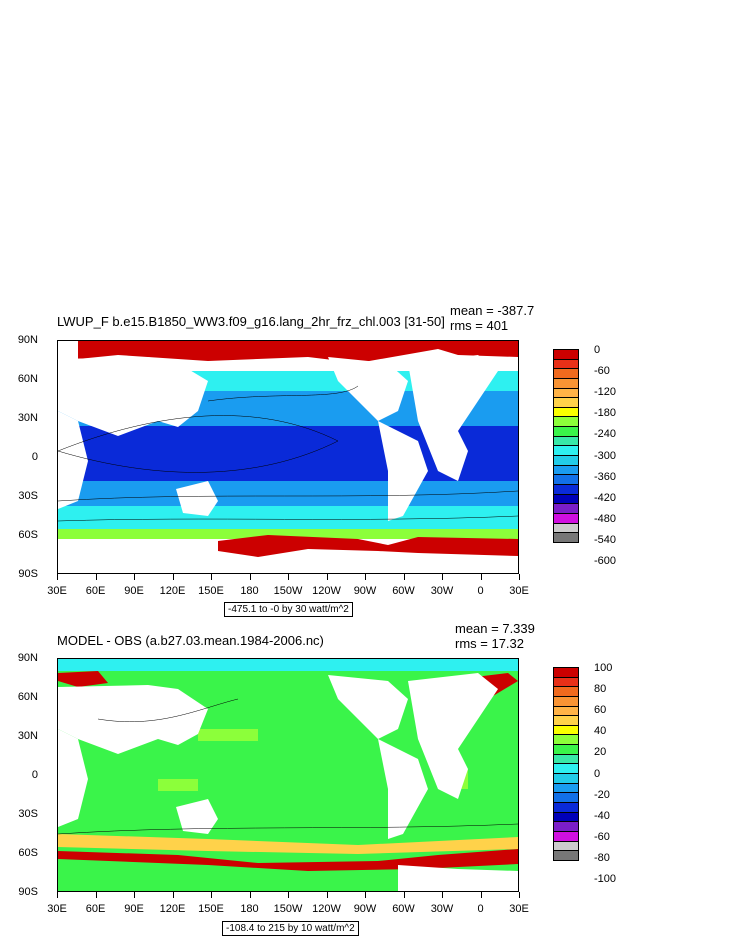 This screenshot has width=733, height=945. What do you see at coordinates (190, 640) in the screenshot?
I see `panel-title: MODEL - OBS (a.b27.03.mean.1984-2006.nc)` at bounding box center [190, 640].